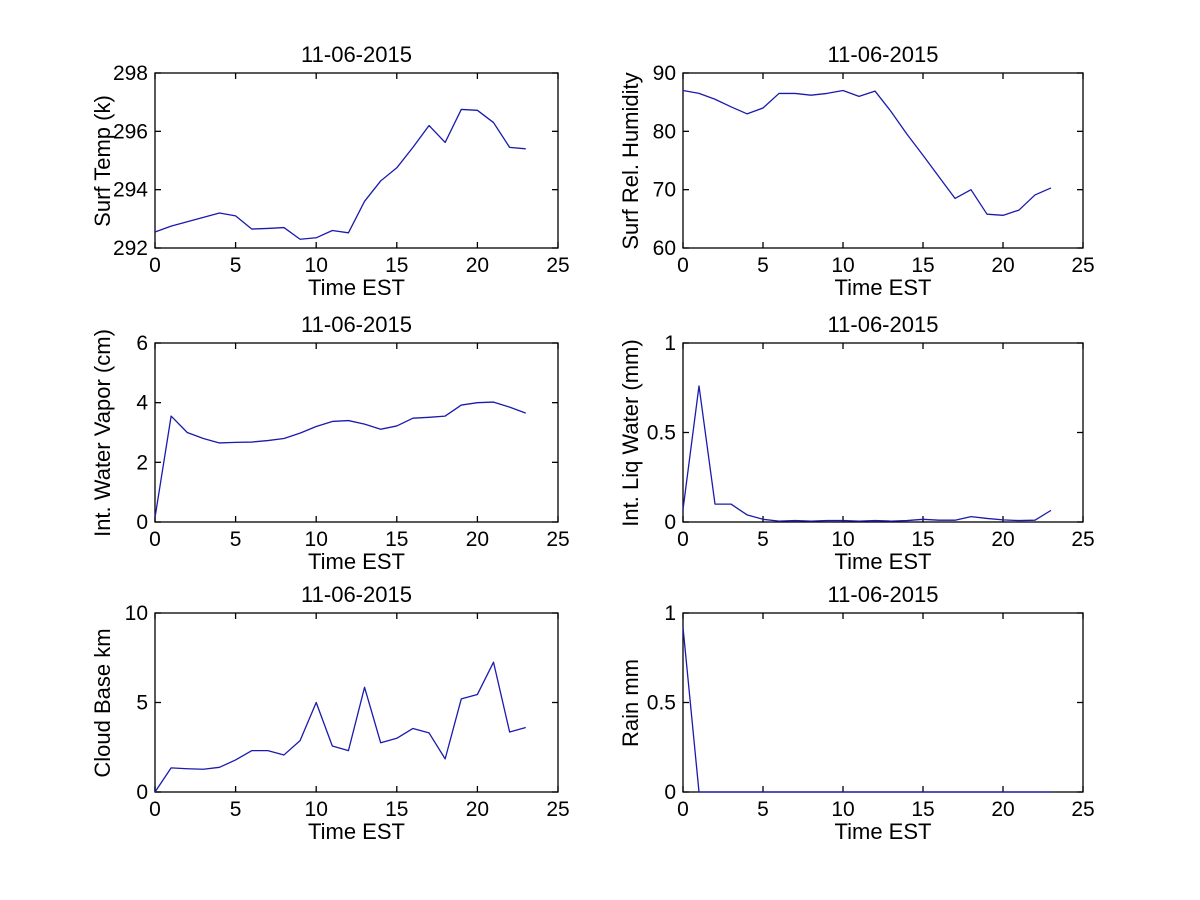 Image resolution: width=1200 pixels, height=900 pixels. Describe the element at coordinates (130, 190) in the screenshot. I see `y-tick-label: 294` at that location.